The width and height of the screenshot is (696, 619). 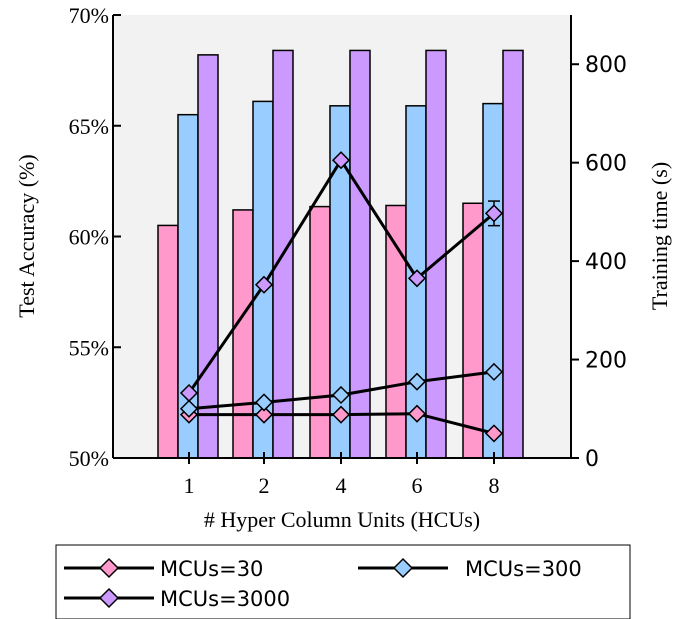 What do you see at coordinates (606, 164) in the screenshot?
I see `y-right-tick-label: 600` at bounding box center [606, 164].